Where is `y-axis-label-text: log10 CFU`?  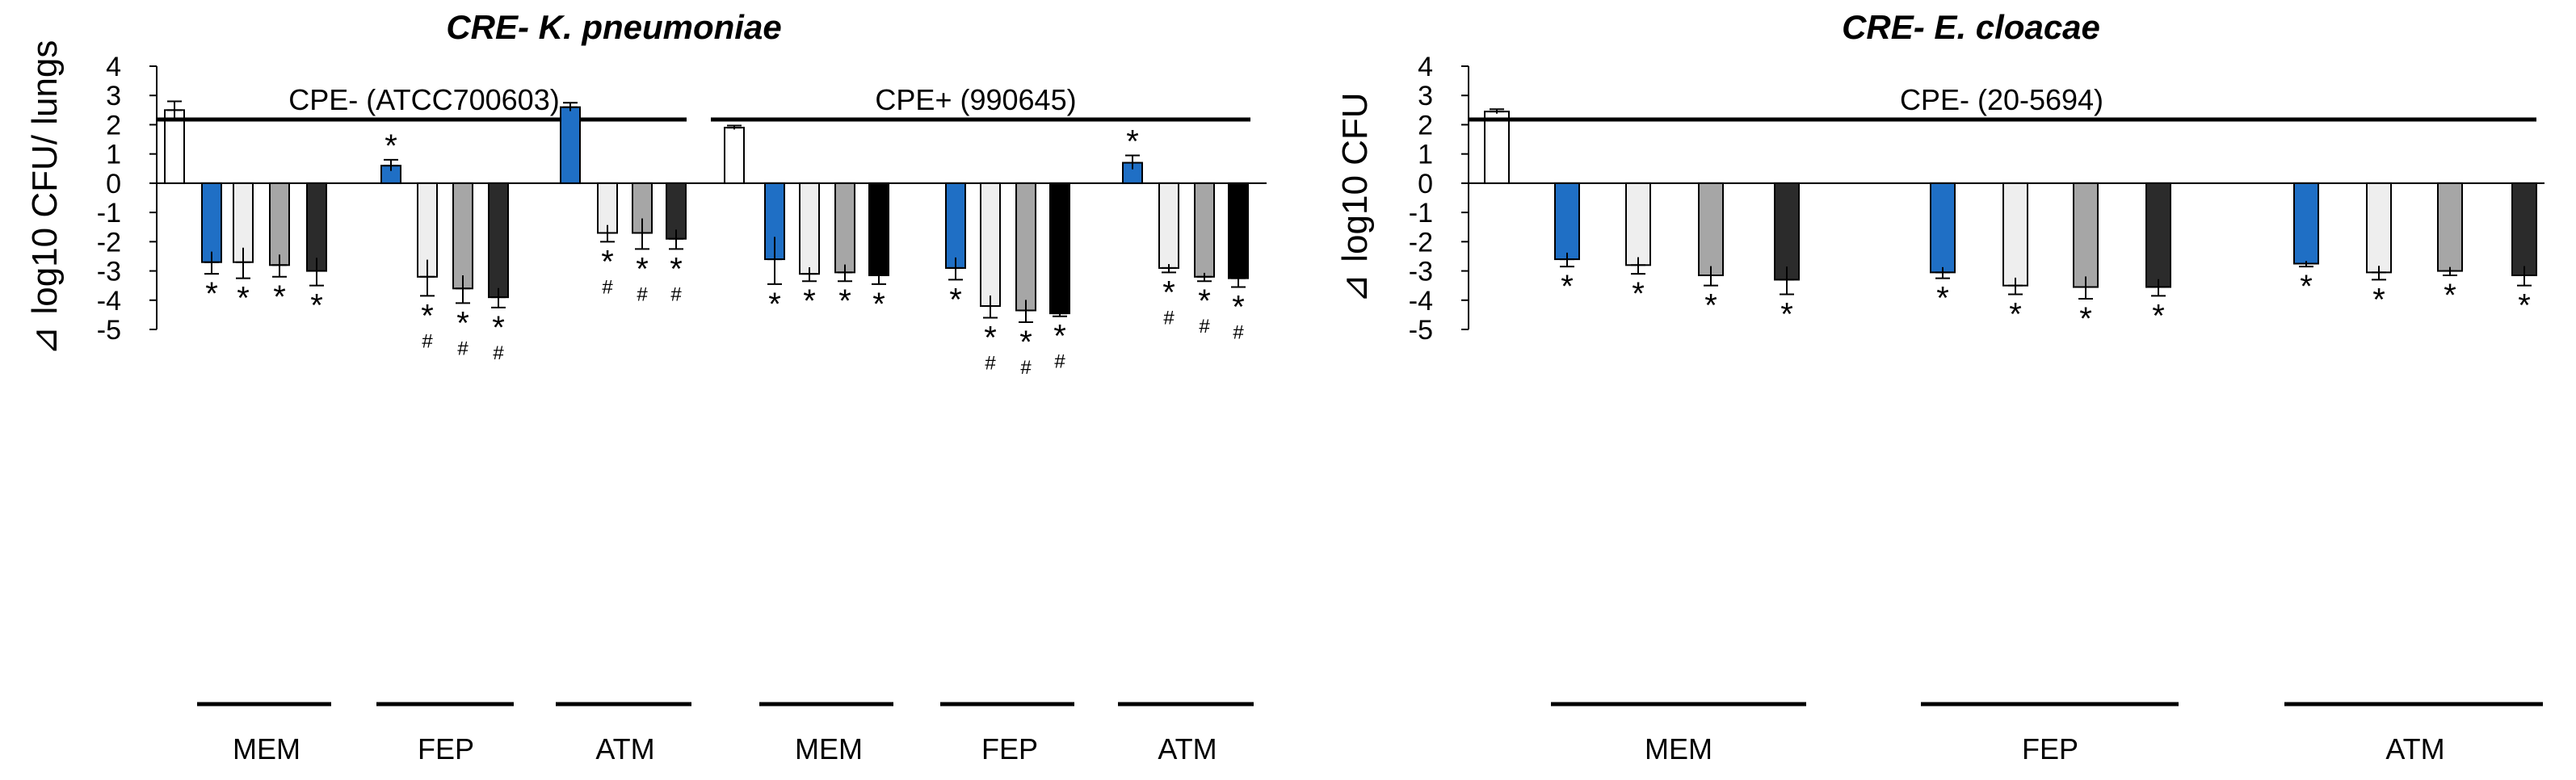
y-axis-label-text: log10 CFU is located at coordinates (1355, 177).